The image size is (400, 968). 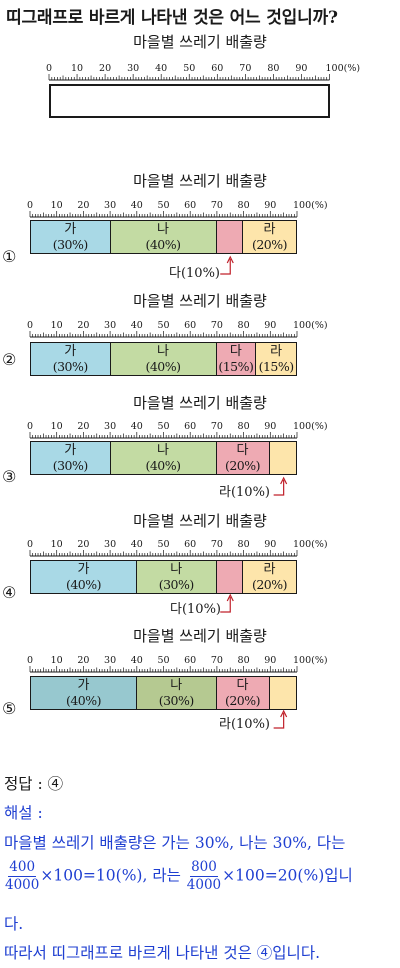 I want to click on option-5-marker: ⑤, so click(x=9, y=708).